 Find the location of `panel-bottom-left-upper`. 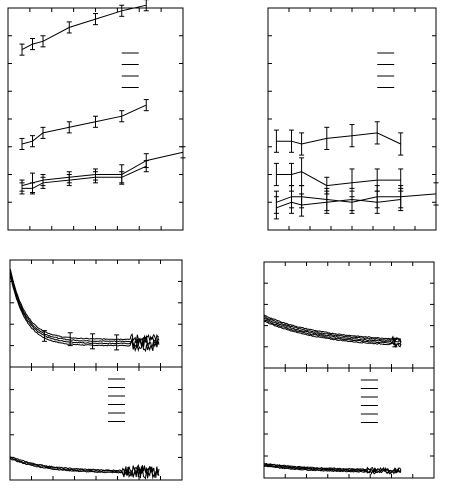

panel-bottom-left-upper is located at coordinates (96, 313).